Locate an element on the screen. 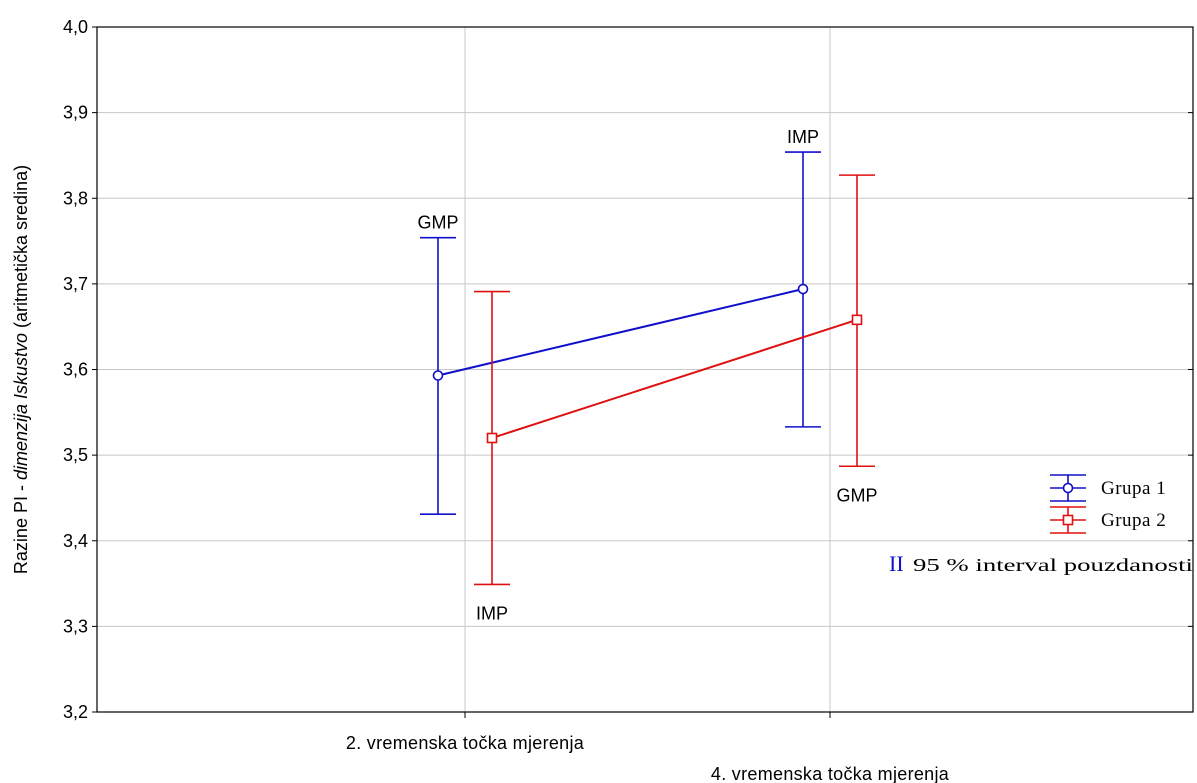  y-tick-label: 3,3 is located at coordinates (75, 626).